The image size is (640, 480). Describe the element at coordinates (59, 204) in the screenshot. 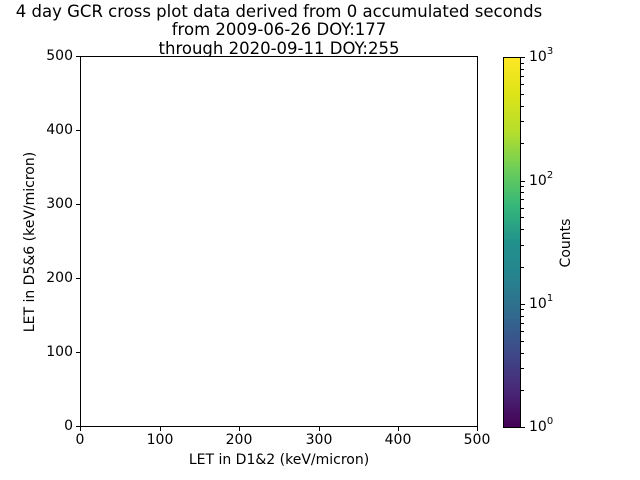

I see `y-tick-label: 300` at that location.